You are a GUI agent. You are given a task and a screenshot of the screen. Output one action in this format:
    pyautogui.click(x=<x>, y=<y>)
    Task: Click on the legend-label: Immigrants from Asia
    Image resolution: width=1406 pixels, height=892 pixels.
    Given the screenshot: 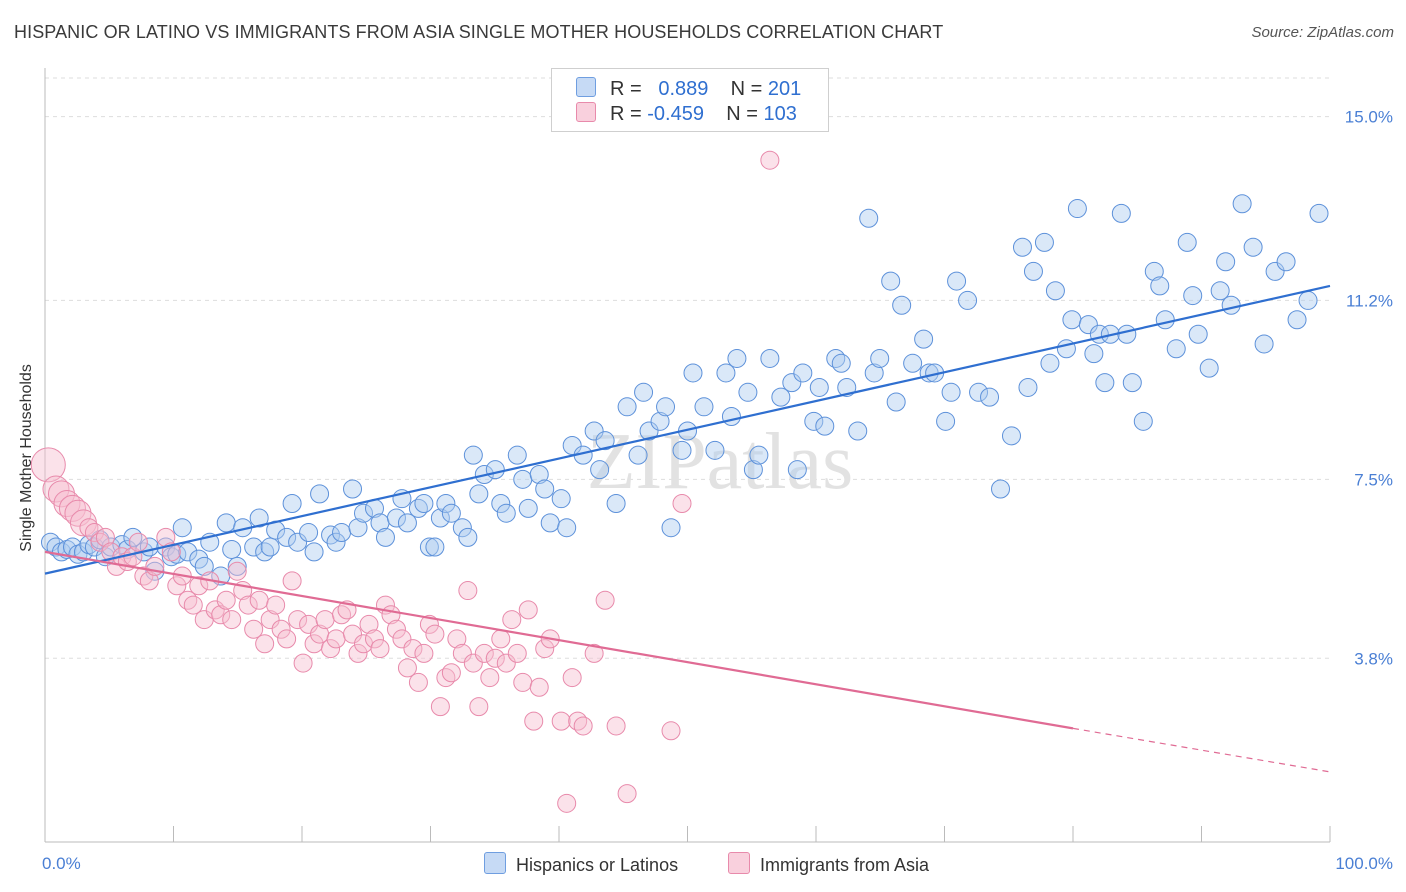 What is the action you would take?
    pyautogui.click(x=845, y=865)
    